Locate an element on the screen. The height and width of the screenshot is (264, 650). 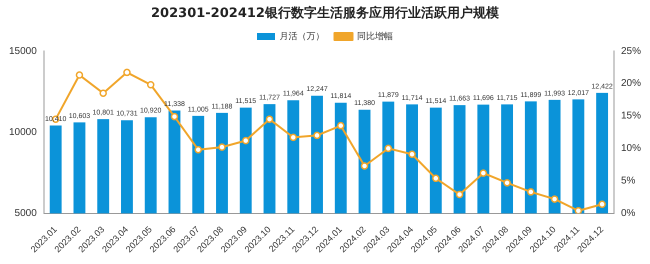
y2-tick-label: 25% is located at coordinates (631, 51).